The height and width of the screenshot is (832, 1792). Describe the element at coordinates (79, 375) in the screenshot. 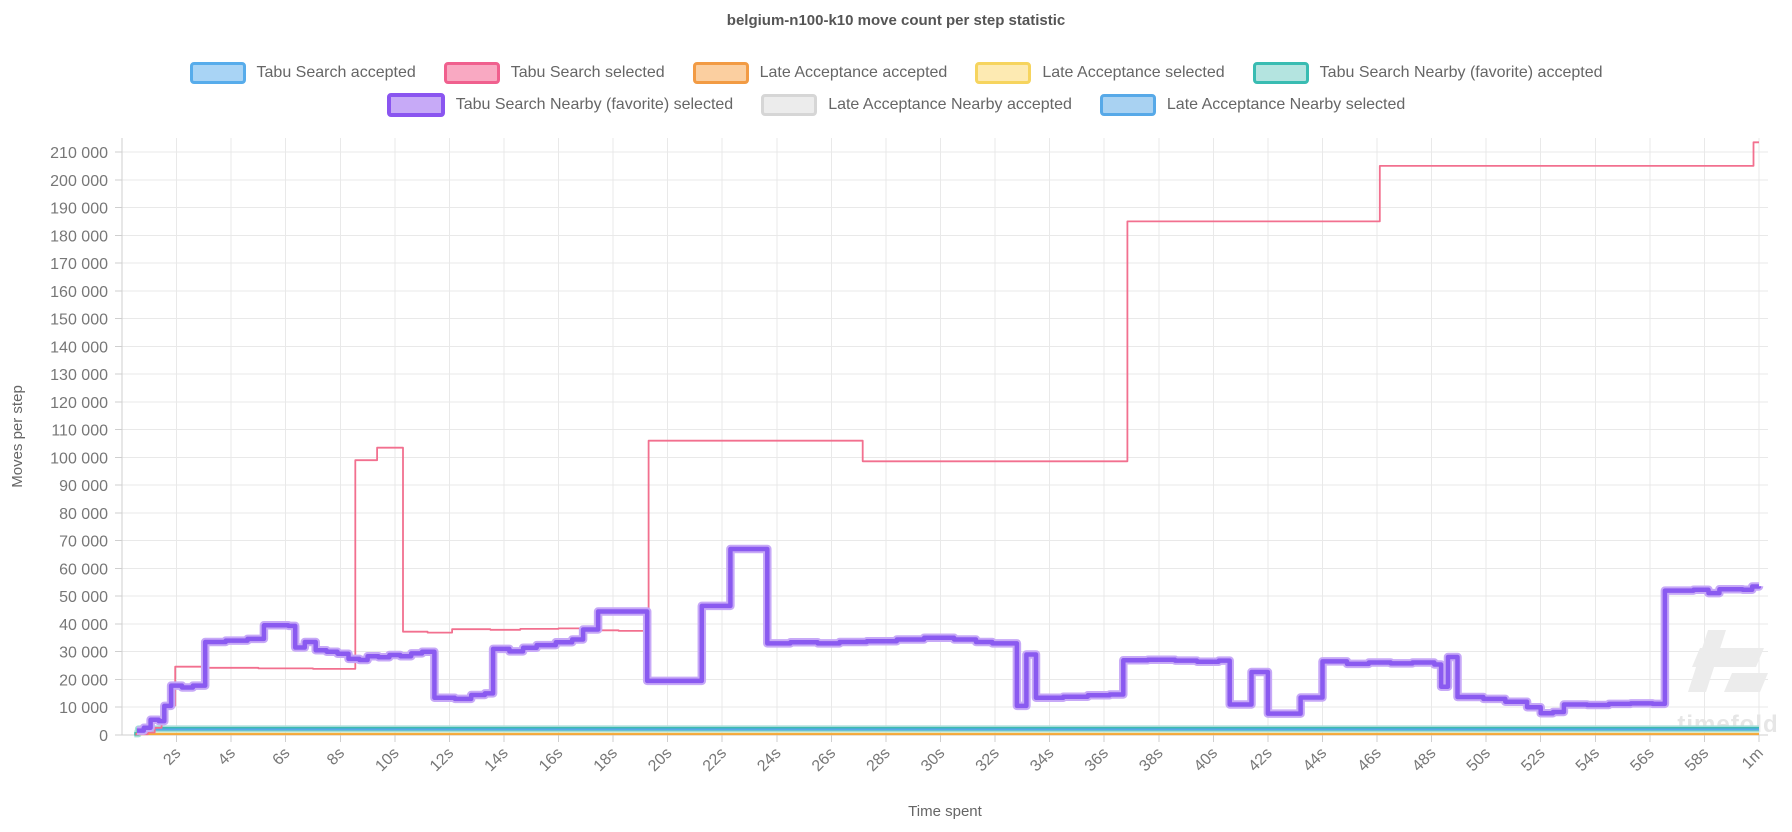

I see `y-tick-label: 130 000` at that location.